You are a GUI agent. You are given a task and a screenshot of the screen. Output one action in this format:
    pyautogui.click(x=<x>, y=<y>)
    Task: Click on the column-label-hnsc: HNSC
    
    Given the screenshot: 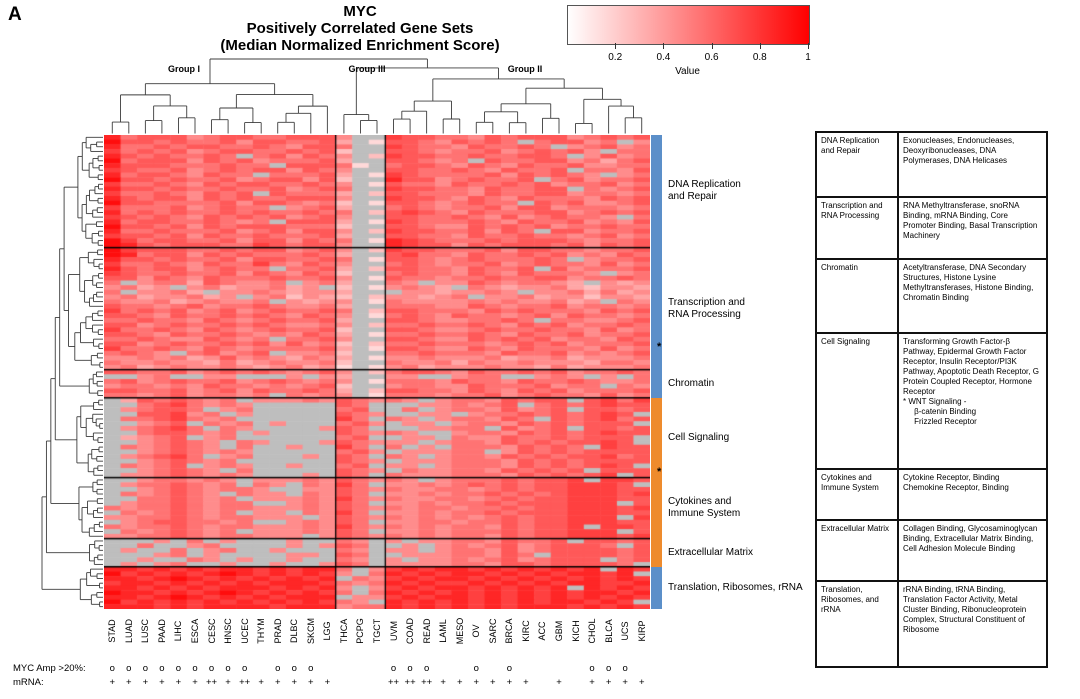 What is the action you would take?
    pyautogui.click(x=228, y=631)
    